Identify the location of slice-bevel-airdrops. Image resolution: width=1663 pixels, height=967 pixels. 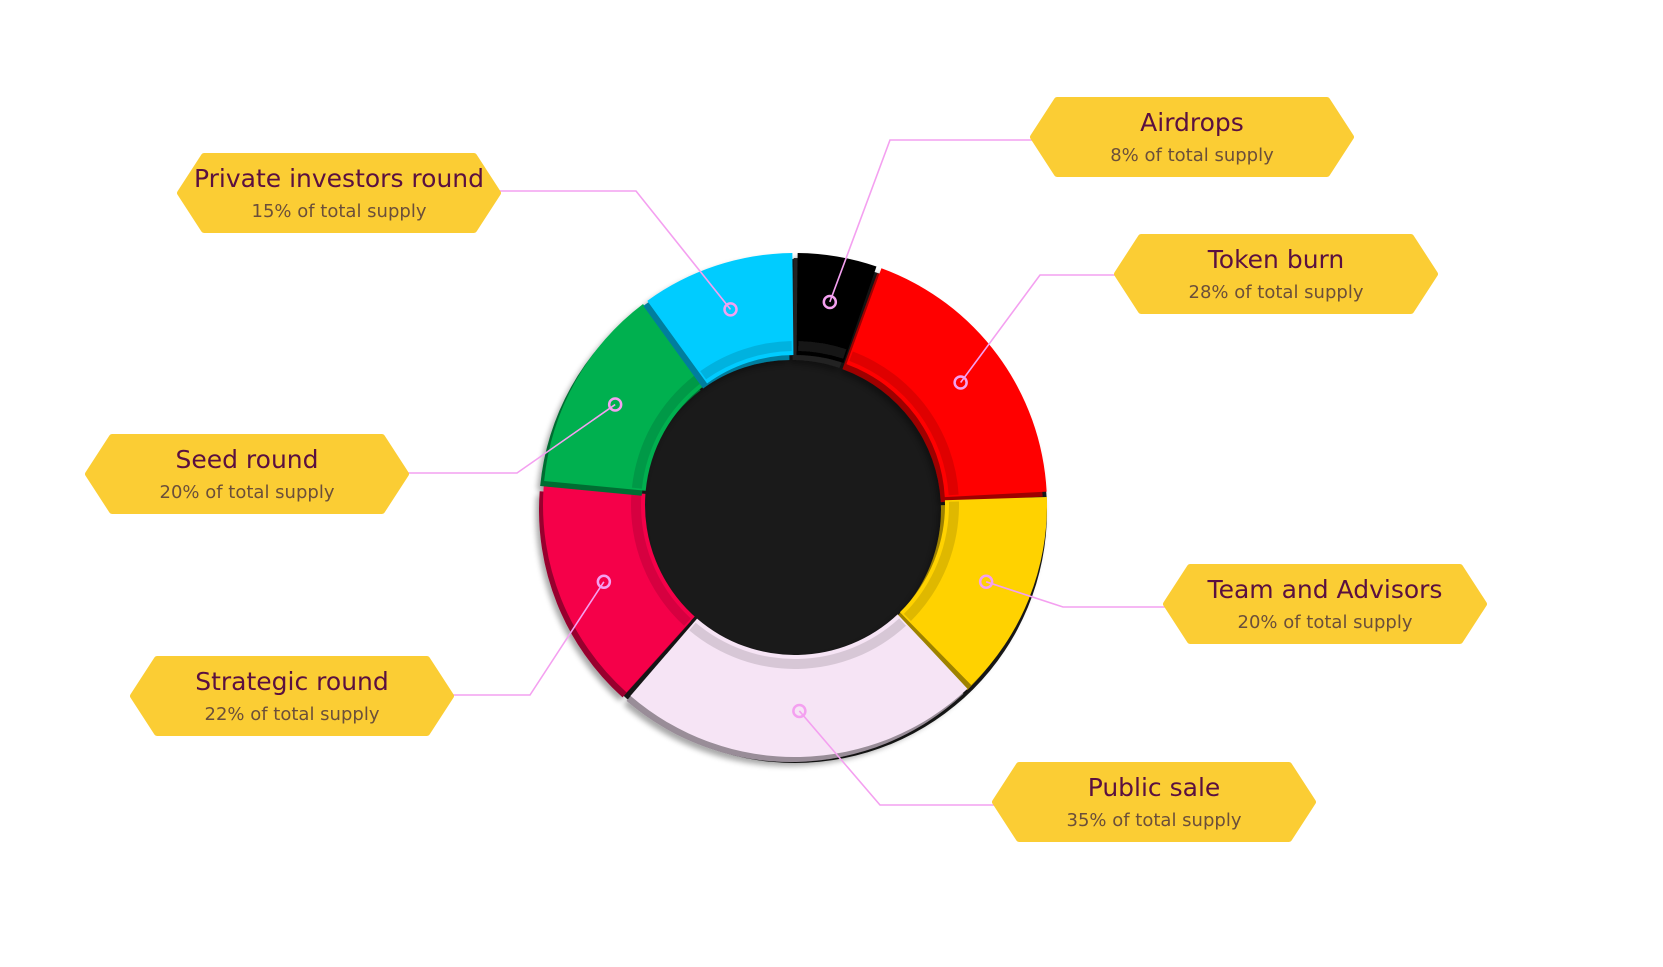
(822, 350).